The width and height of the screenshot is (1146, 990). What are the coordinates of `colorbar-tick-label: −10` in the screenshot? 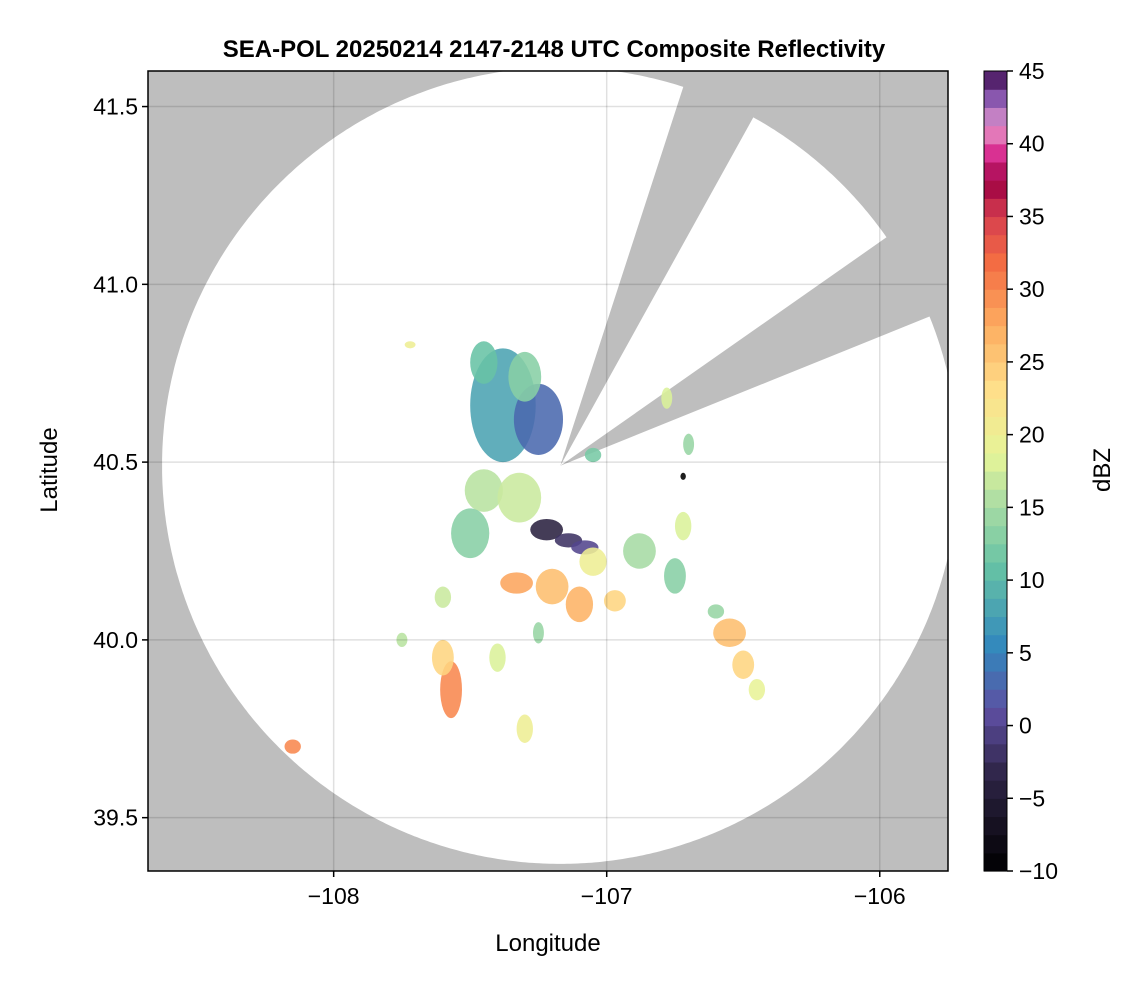 It's located at (1038, 871).